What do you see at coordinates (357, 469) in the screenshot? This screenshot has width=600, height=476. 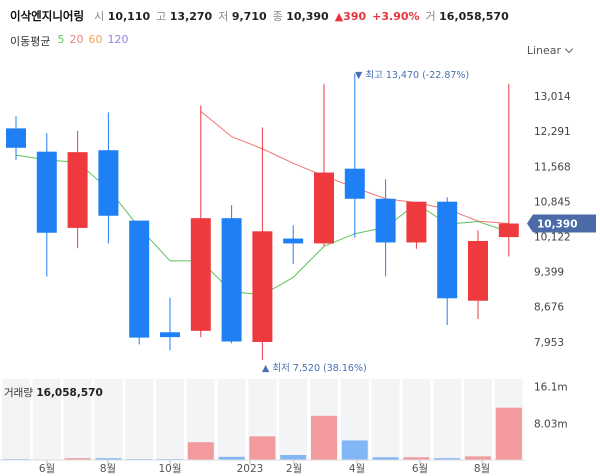 I see `x-tick-label: 4월` at bounding box center [357, 469].